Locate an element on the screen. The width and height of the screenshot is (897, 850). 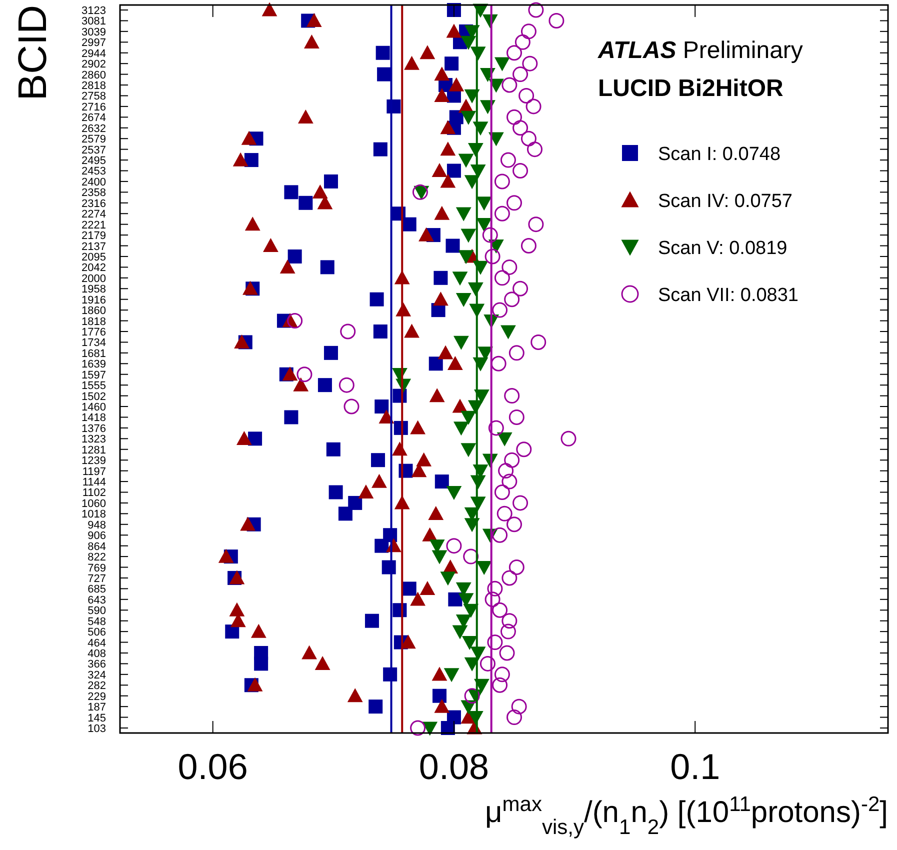
y-tick-label: 324 is located at coordinates (97, 675).